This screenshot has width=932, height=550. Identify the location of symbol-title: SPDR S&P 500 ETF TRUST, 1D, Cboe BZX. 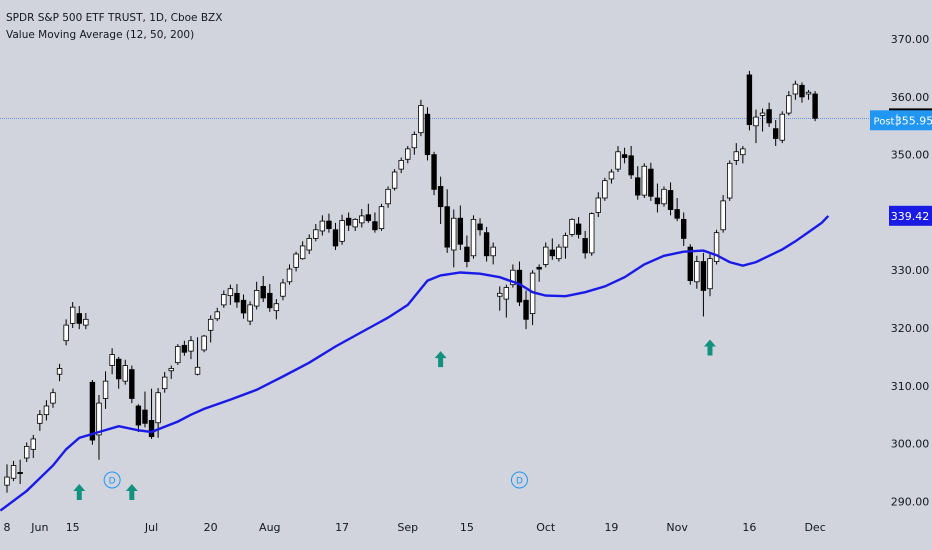
(114, 18).